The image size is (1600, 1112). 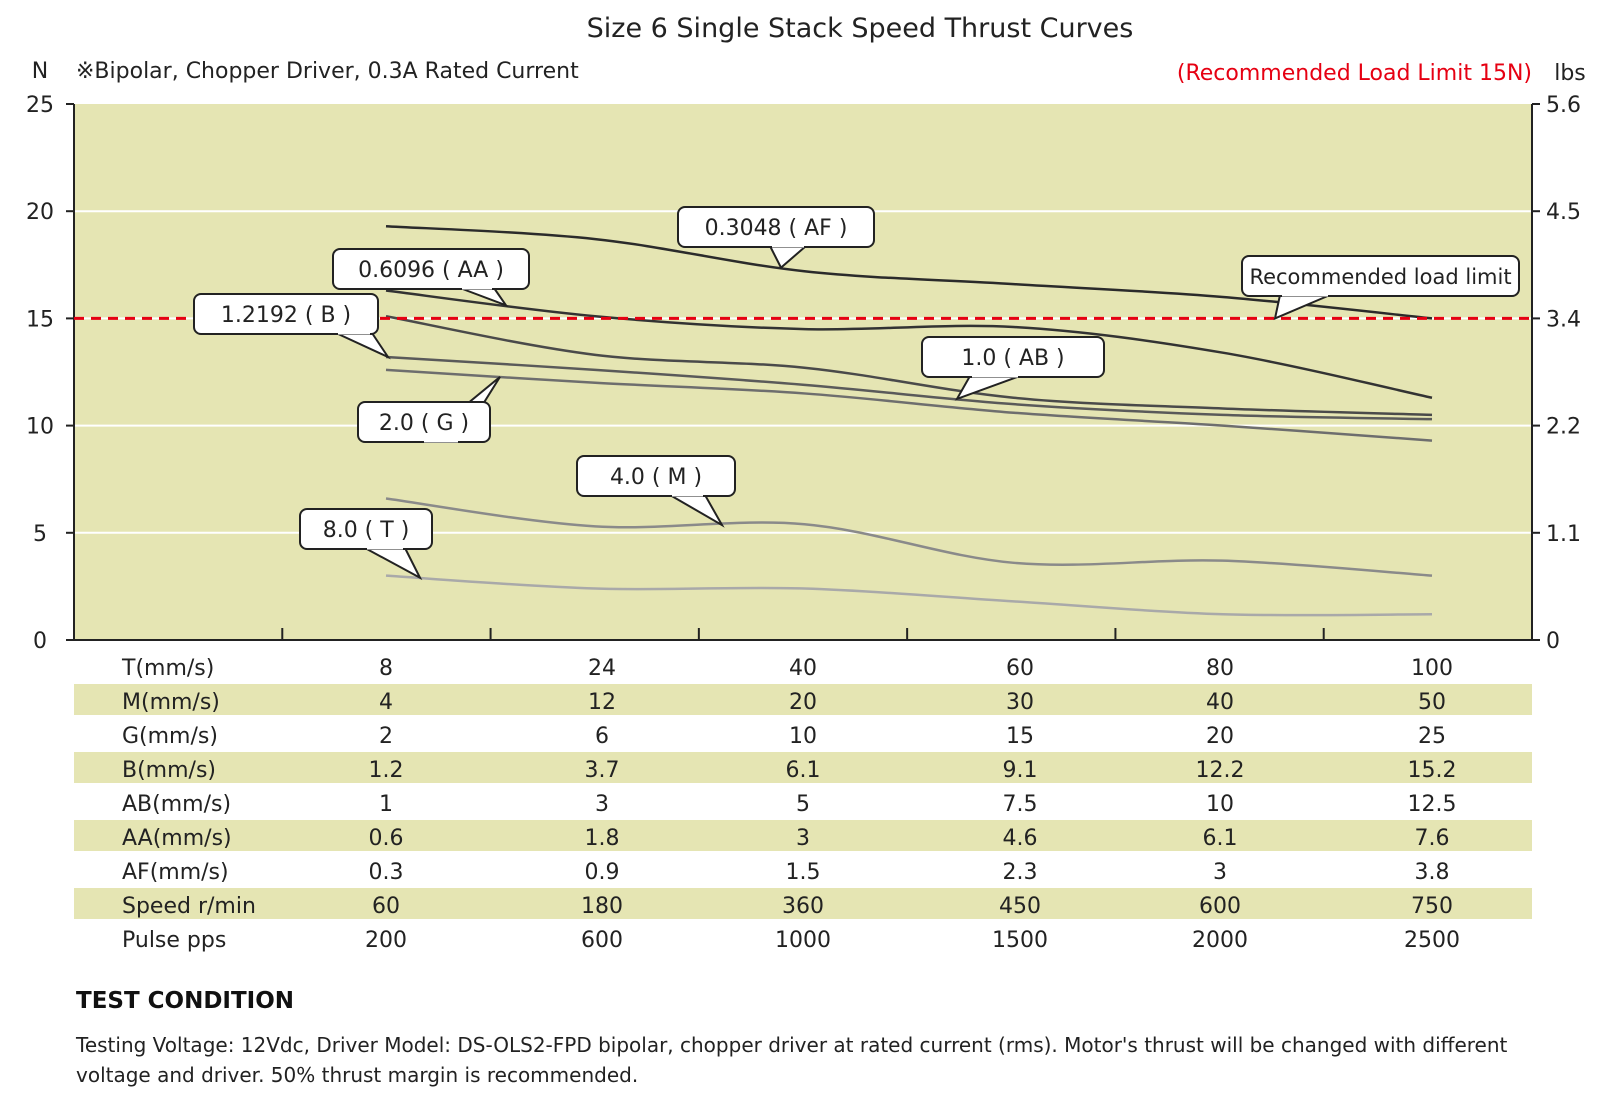 What do you see at coordinates (176, 804) in the screenshot?
I see `table-row-label: AB(mm/s)` at bounding box center [176, 804].